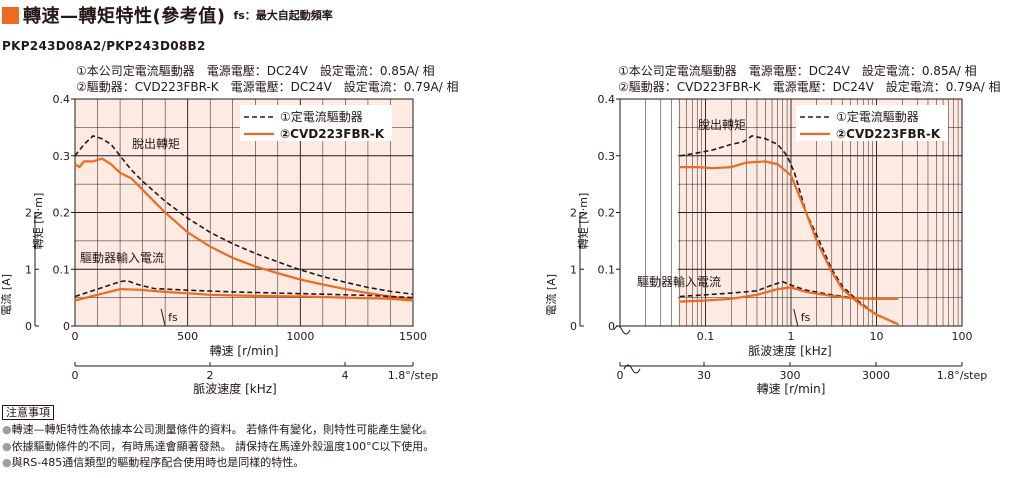  What do you see at coordinates (10, 15) in the screenshot?
I see `title-square-icon` at bounding box center [10, 15].